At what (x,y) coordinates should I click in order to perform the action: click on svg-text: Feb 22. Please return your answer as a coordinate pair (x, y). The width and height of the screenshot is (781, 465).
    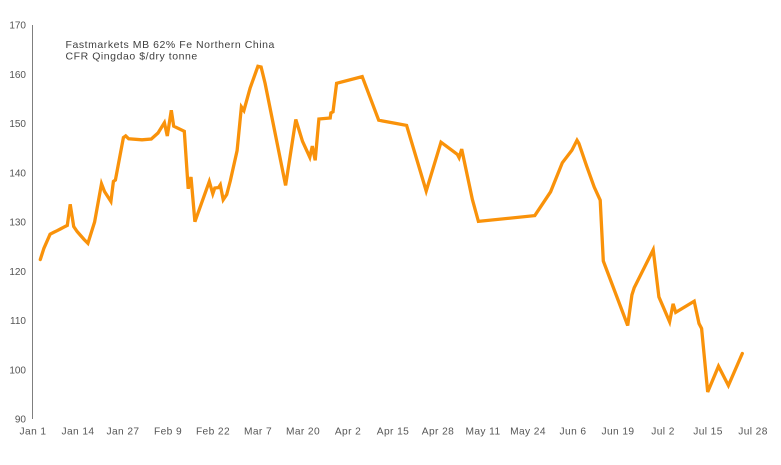
    Looking at the image, I should click on (213, 432).